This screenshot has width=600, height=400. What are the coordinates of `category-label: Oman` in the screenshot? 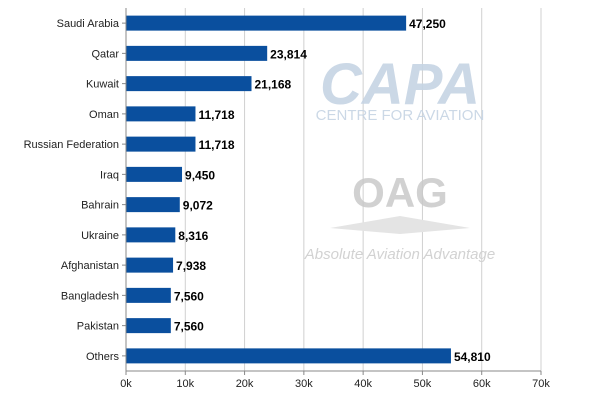 It's located at (104, 115).